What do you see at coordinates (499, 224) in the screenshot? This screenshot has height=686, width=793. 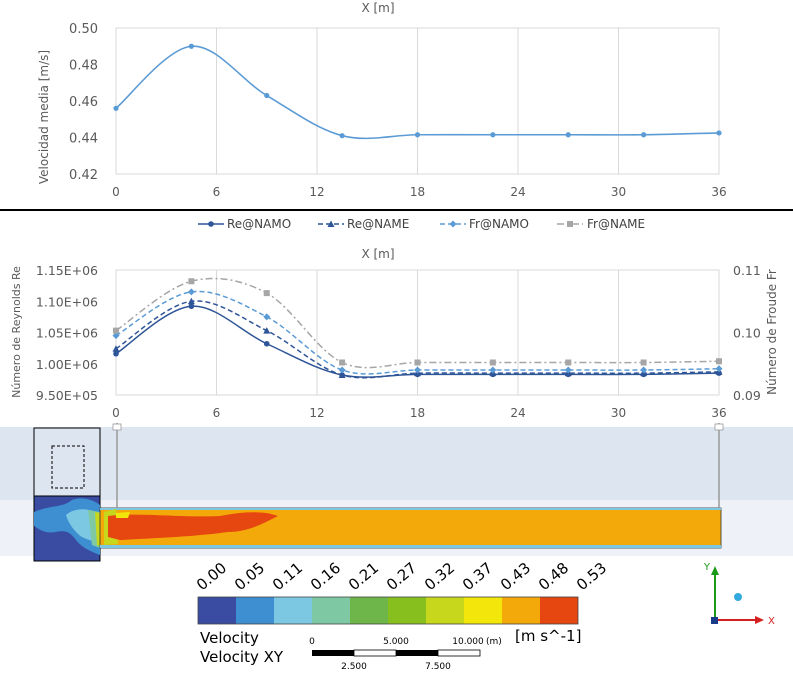 I see `svg-text: Fr@NAMO` at bounding box center [499, 224].